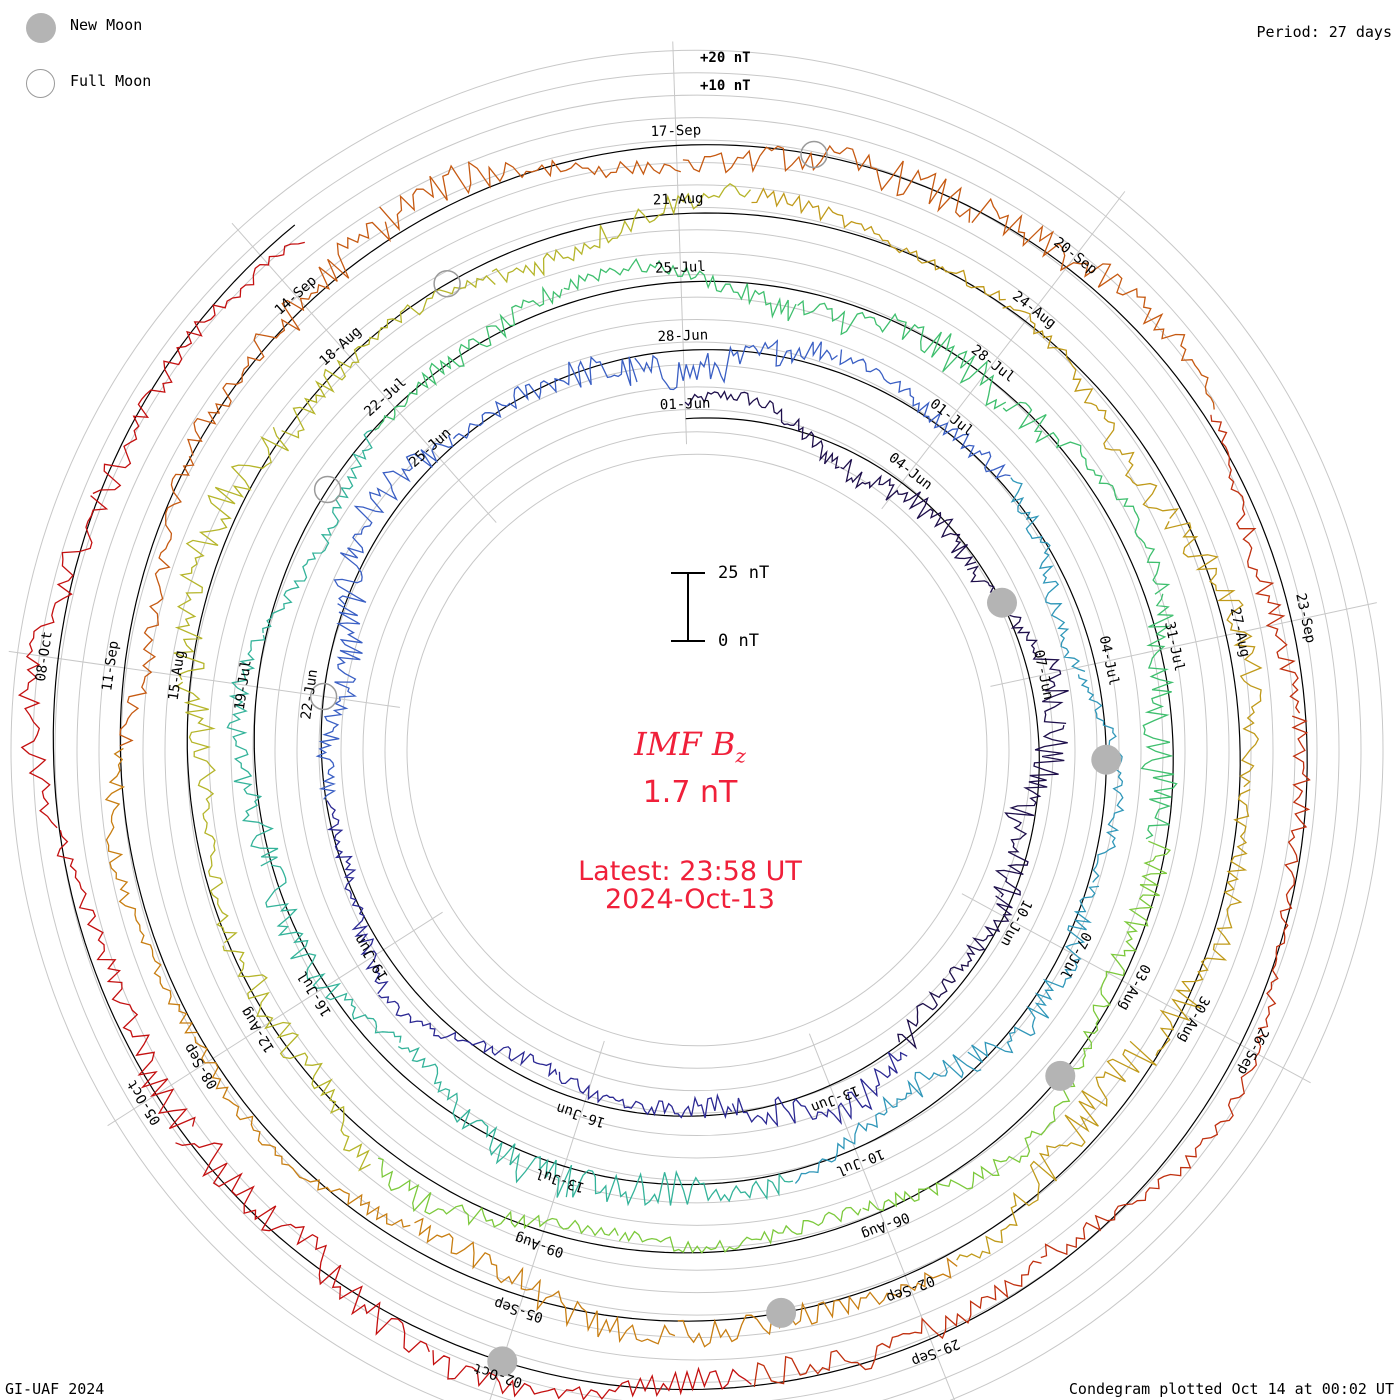 The image size is (1400, 1400). I want to click on date-label: 20-Sep, so click(1075, 256).